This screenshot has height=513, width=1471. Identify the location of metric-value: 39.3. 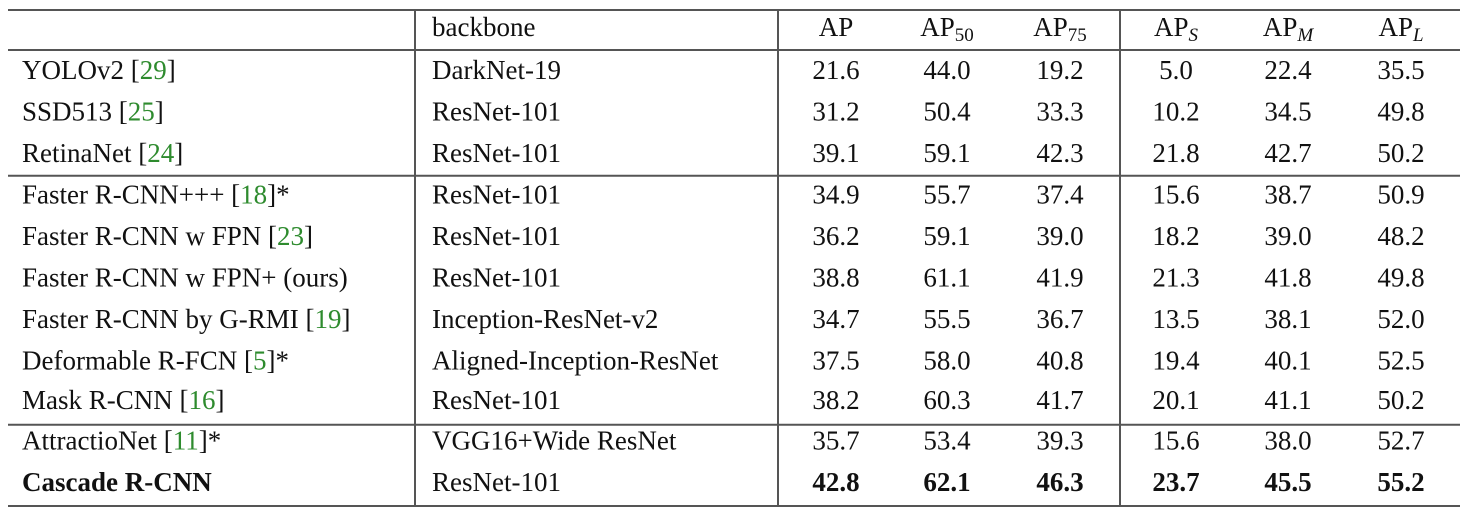
(1059, 441).